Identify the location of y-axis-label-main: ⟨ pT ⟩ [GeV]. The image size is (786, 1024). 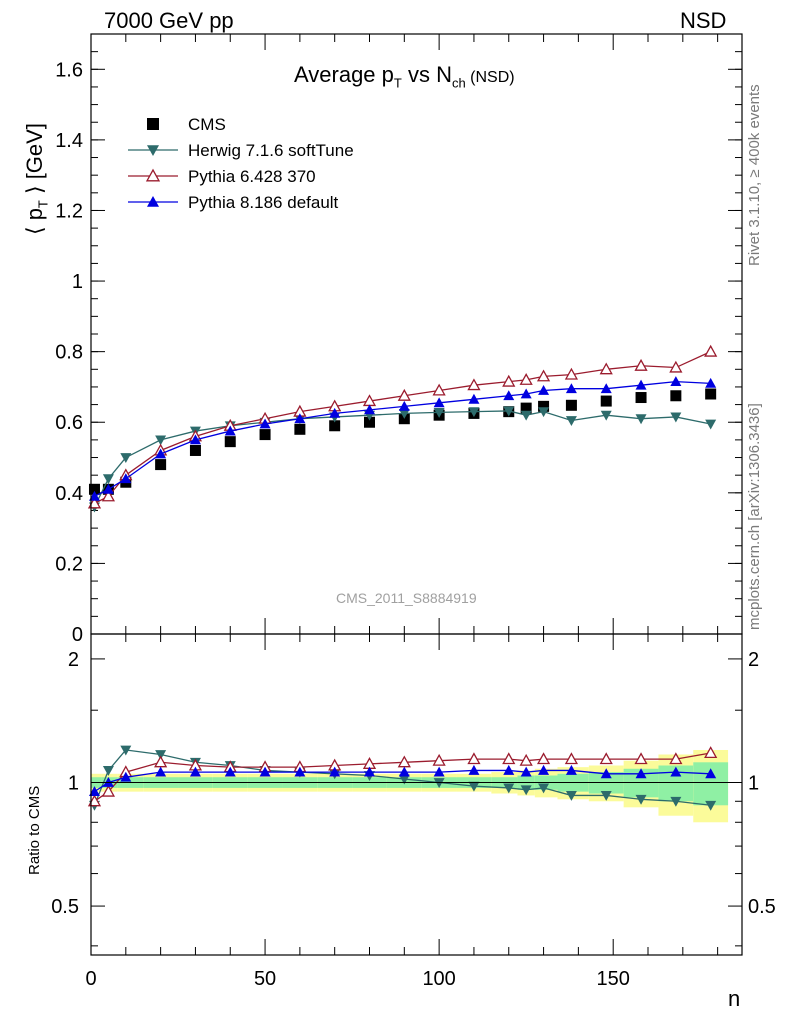
(36, 179).